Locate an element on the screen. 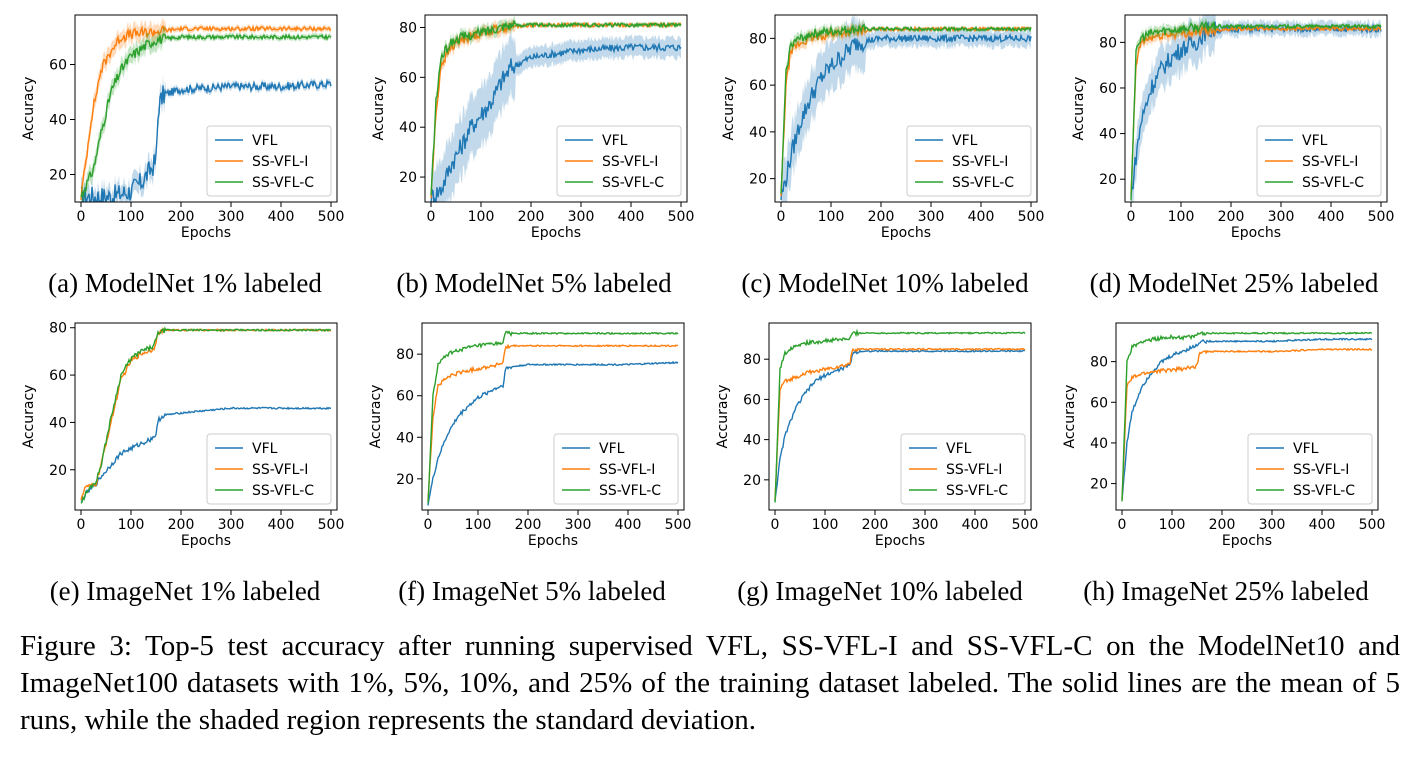  subcaption-h: (h) ImageNet 25% labeled is located at coordinates (1226, 591).